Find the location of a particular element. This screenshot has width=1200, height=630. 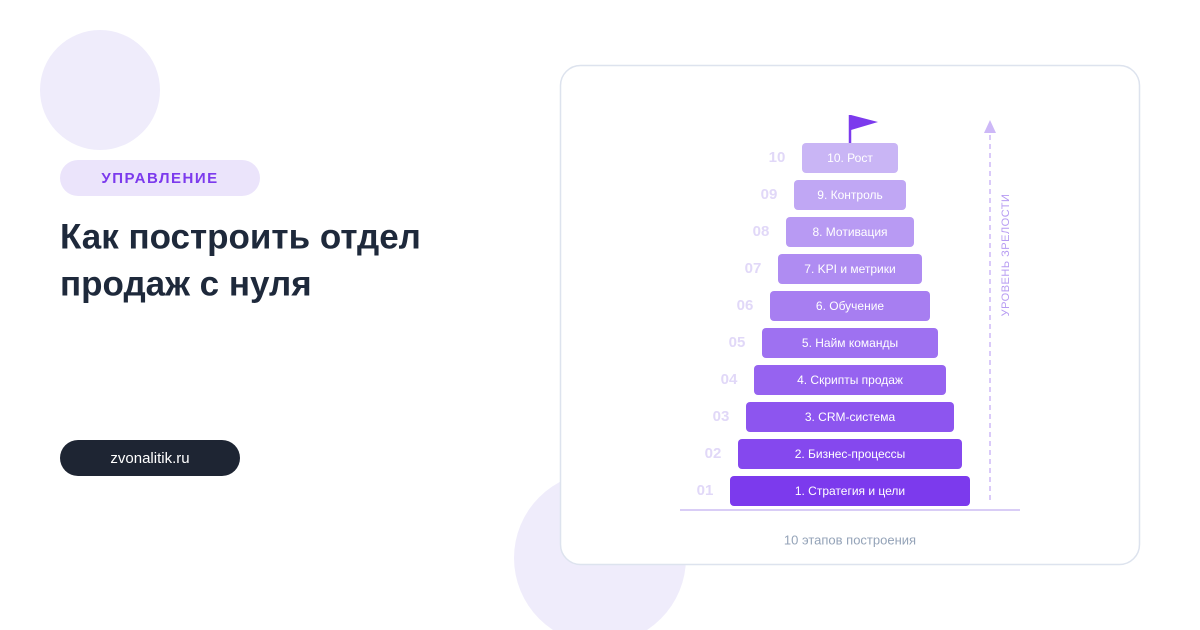

site: zvonalitik.ru is located at coordinates (149, 458).